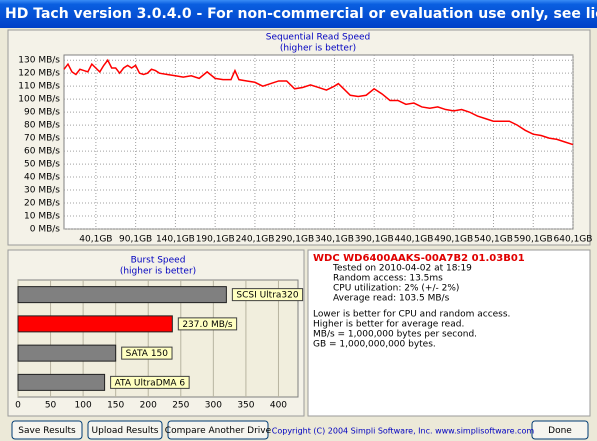  I want to click on button-label: Compare Another Drive, so click(218, 431).